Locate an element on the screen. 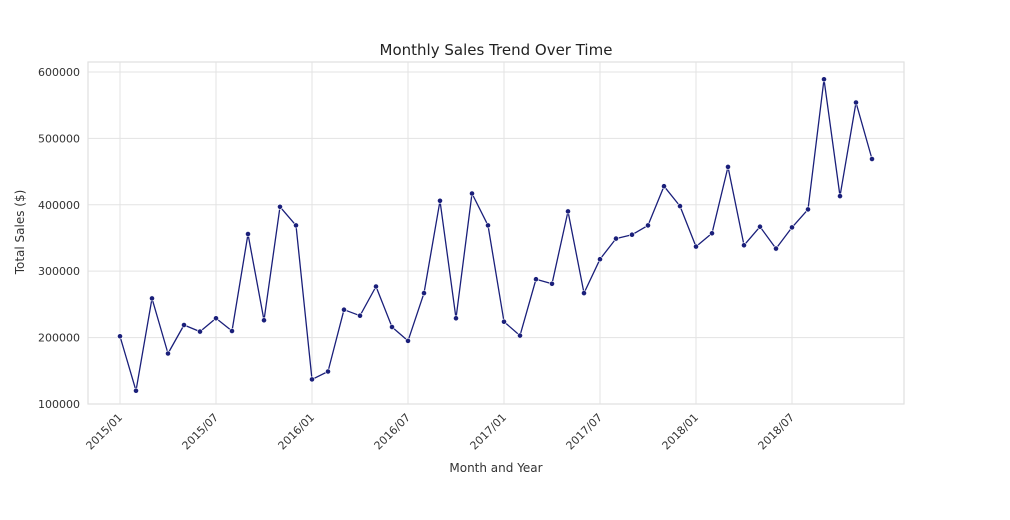 The image size is (1010, 520). x-tick-label: 2016/07 is located at coordinates (393, 432).